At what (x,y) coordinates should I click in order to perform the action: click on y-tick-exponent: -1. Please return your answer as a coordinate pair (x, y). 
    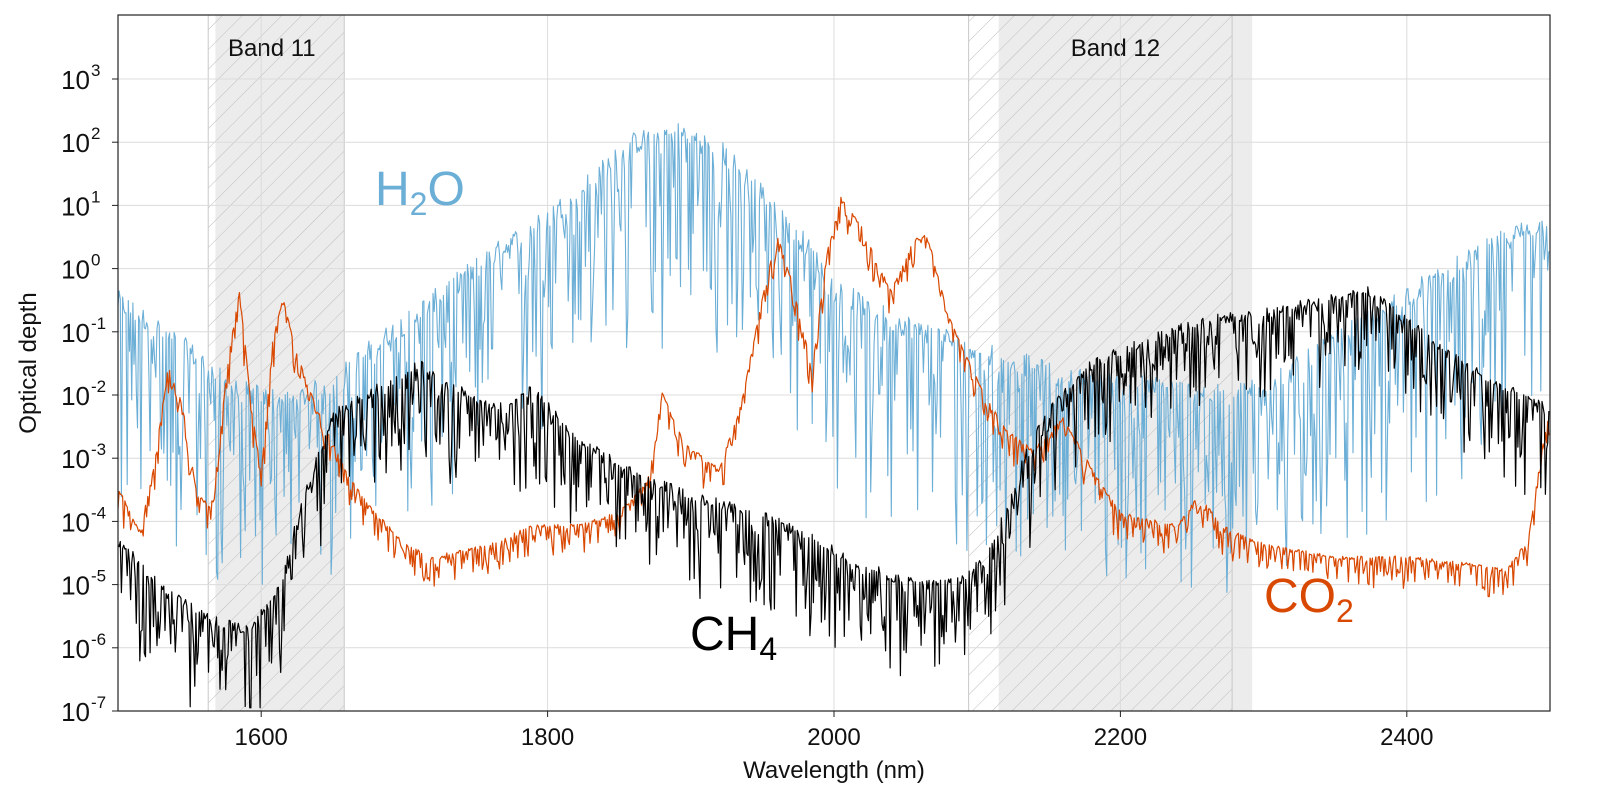
    Looking at the image, I should click on (98, 323).